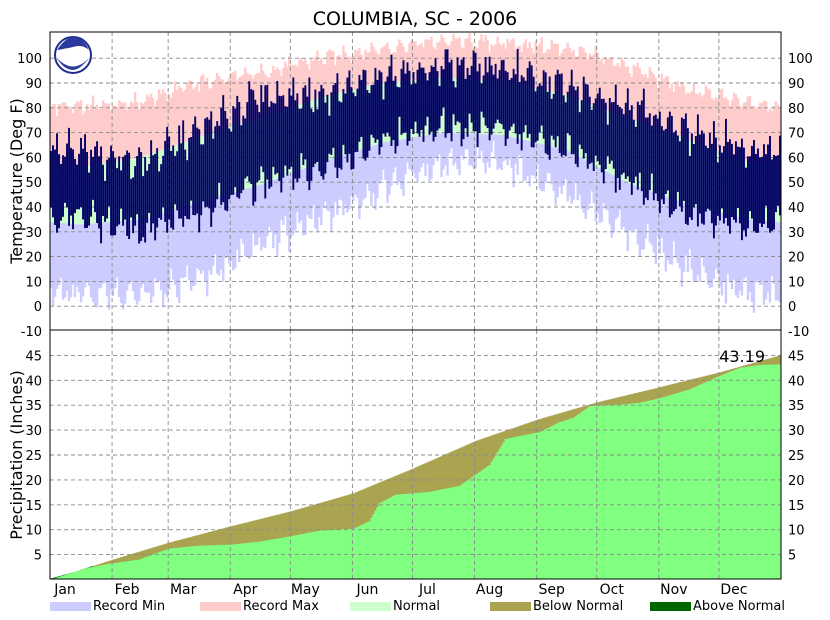 This screenshot has width=830, height=620. Describe the element at coordinates (33, 481) in the screenshot. I see `precip-tick-left: 20` at that location.